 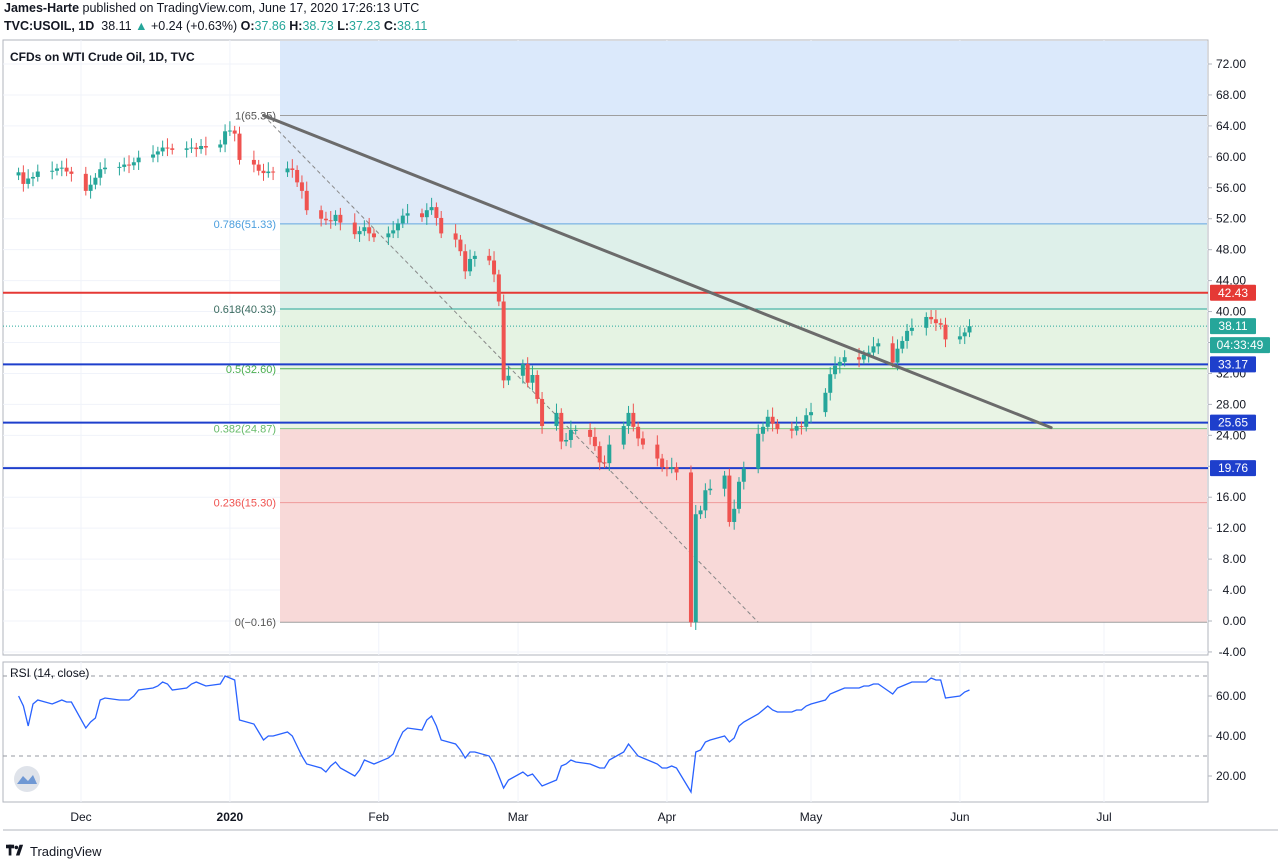 I want to click on rsi-indicator: RSI (14, close) 60.00 40.00 20.00, so click(x=624, y=730).